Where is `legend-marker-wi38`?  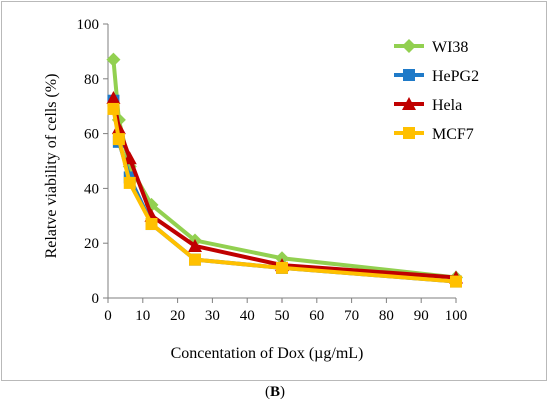
legend-marker-wi38 is located at coordinates (409, 46).